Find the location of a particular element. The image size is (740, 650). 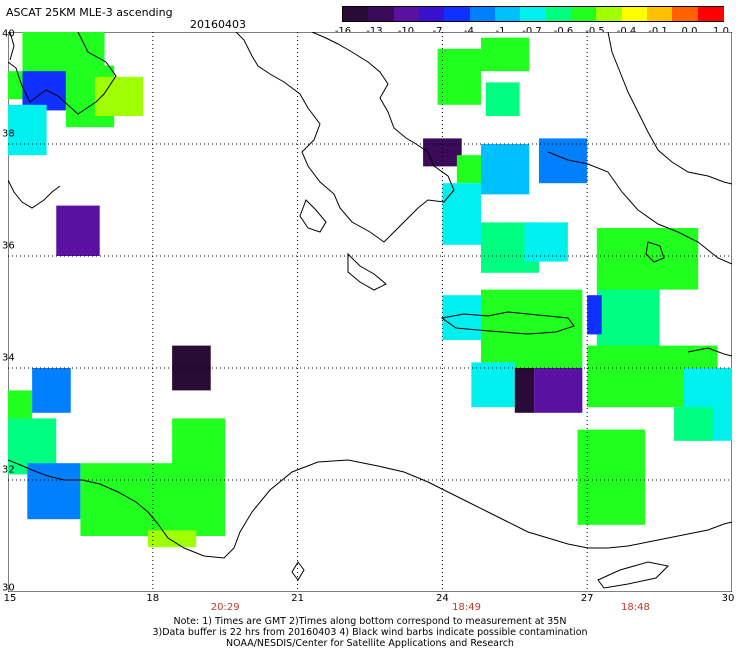

lon-tick-label: 24 is located at coordinates (442, 598).